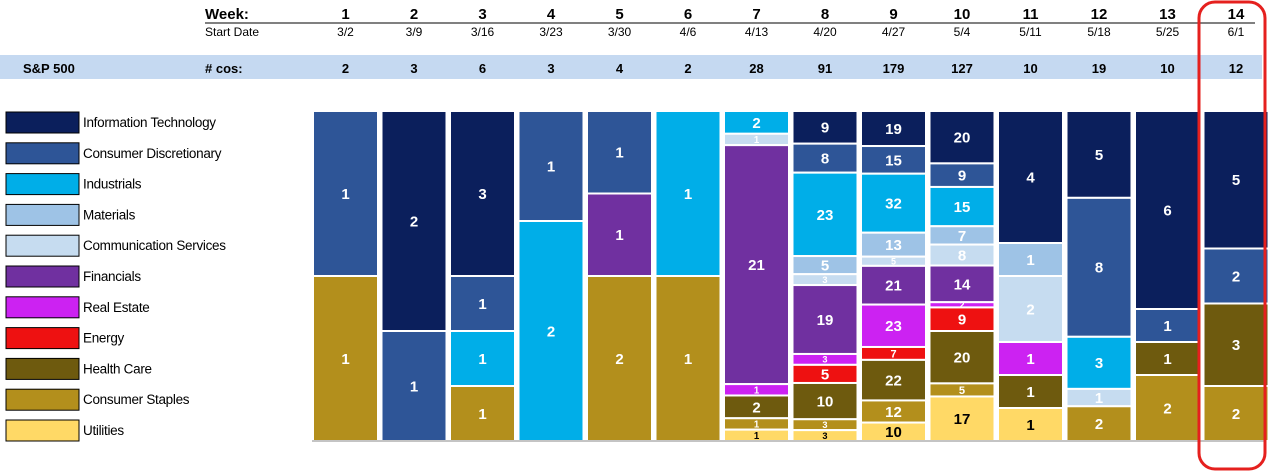 This screenshot has height=472, width=1271. I want to click on company-count: 12, so click(1236, 68).